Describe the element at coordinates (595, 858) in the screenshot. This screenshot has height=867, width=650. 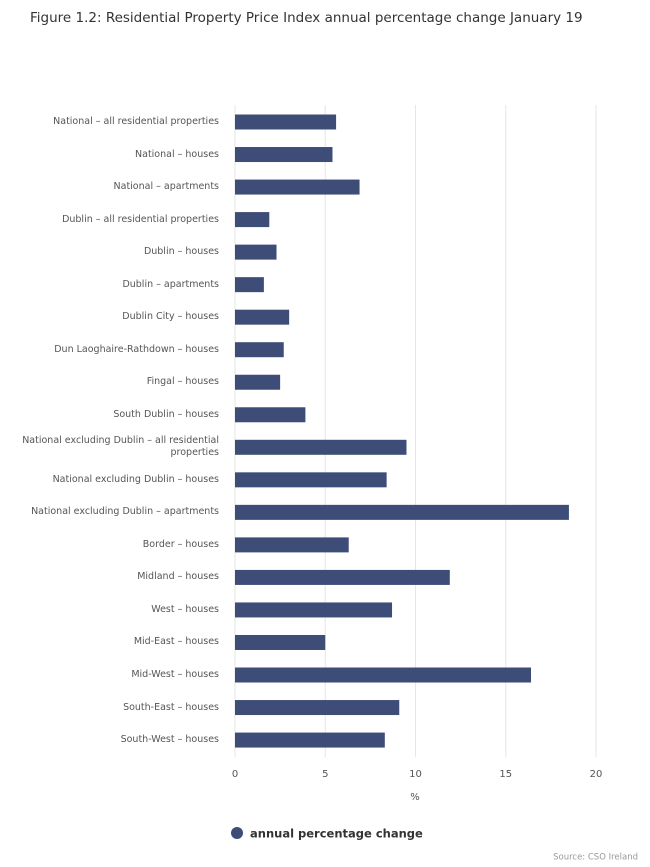
I see `source: Source: CSO Ireland` at that location.